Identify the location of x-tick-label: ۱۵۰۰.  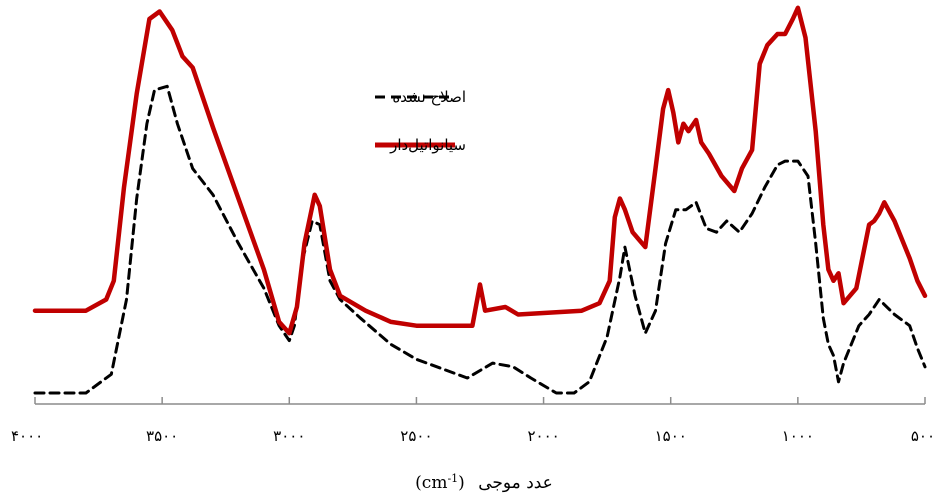
(671, 436).